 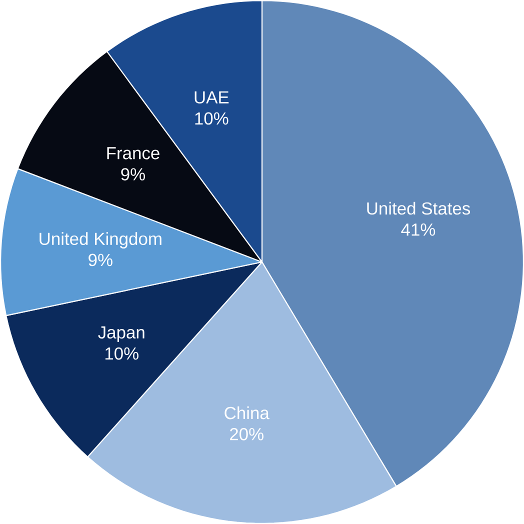 I want to click on slice-label: France, so click(x=133, y=153).